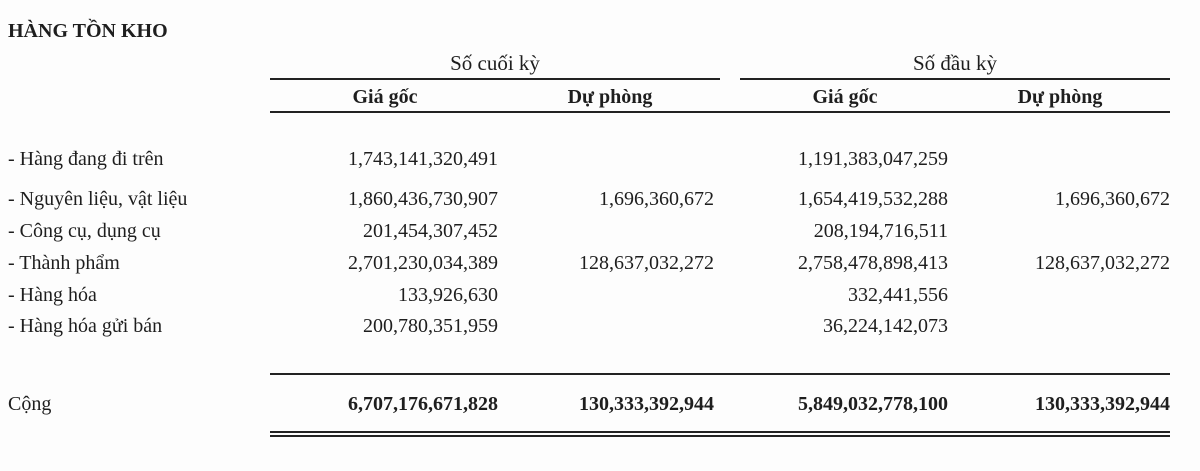 The height and width of the screenshot is (471, 1200). Describe the element at coordinates (873, 199) in the screenshot. I see `cell-value: 1,654,419,532,288` at that location.